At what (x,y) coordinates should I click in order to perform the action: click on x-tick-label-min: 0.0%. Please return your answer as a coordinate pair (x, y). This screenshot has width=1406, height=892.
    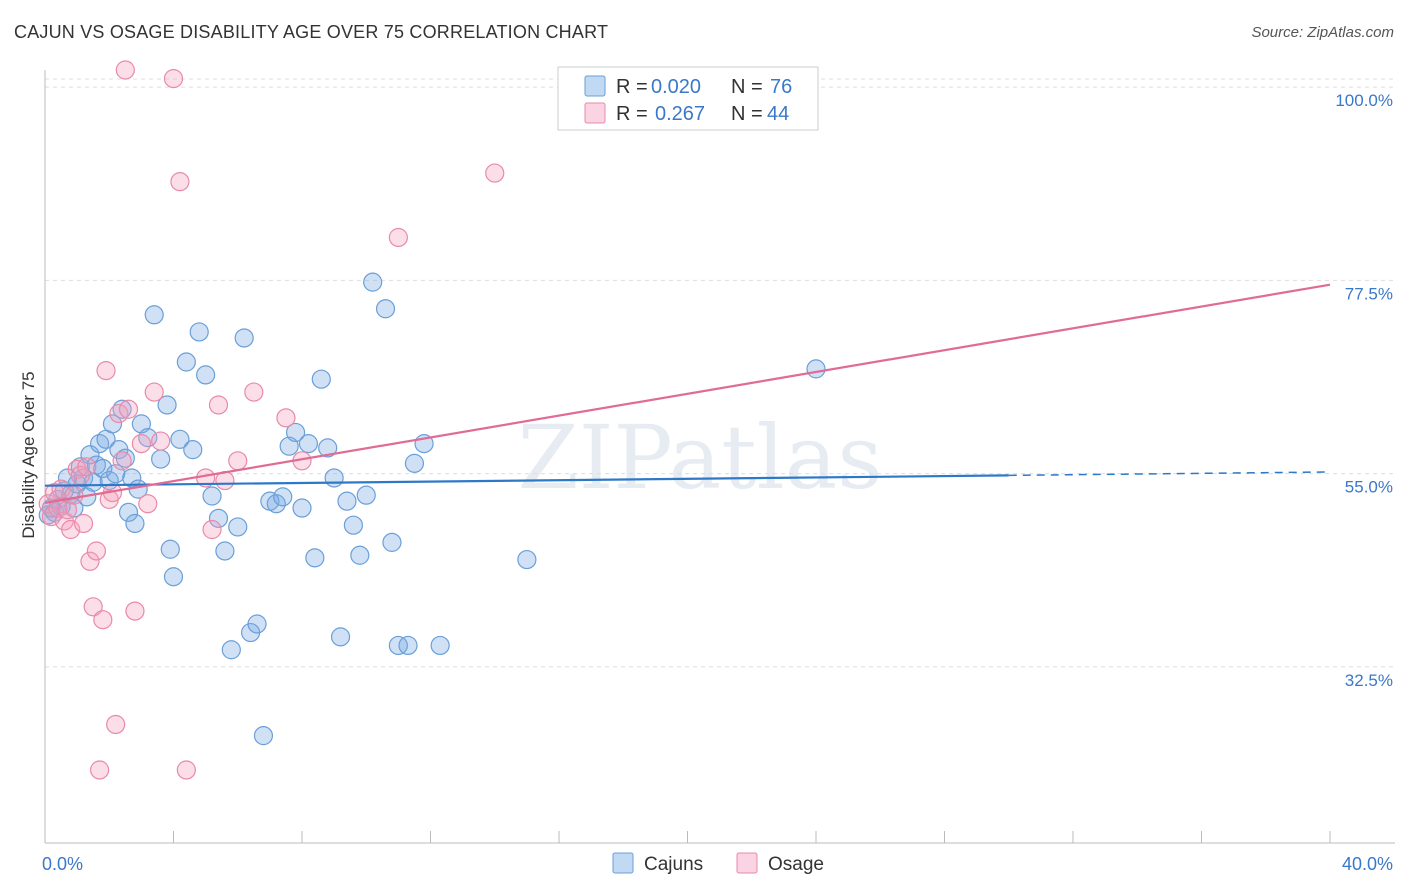
    Looking at the image, I should click on (62, 864).